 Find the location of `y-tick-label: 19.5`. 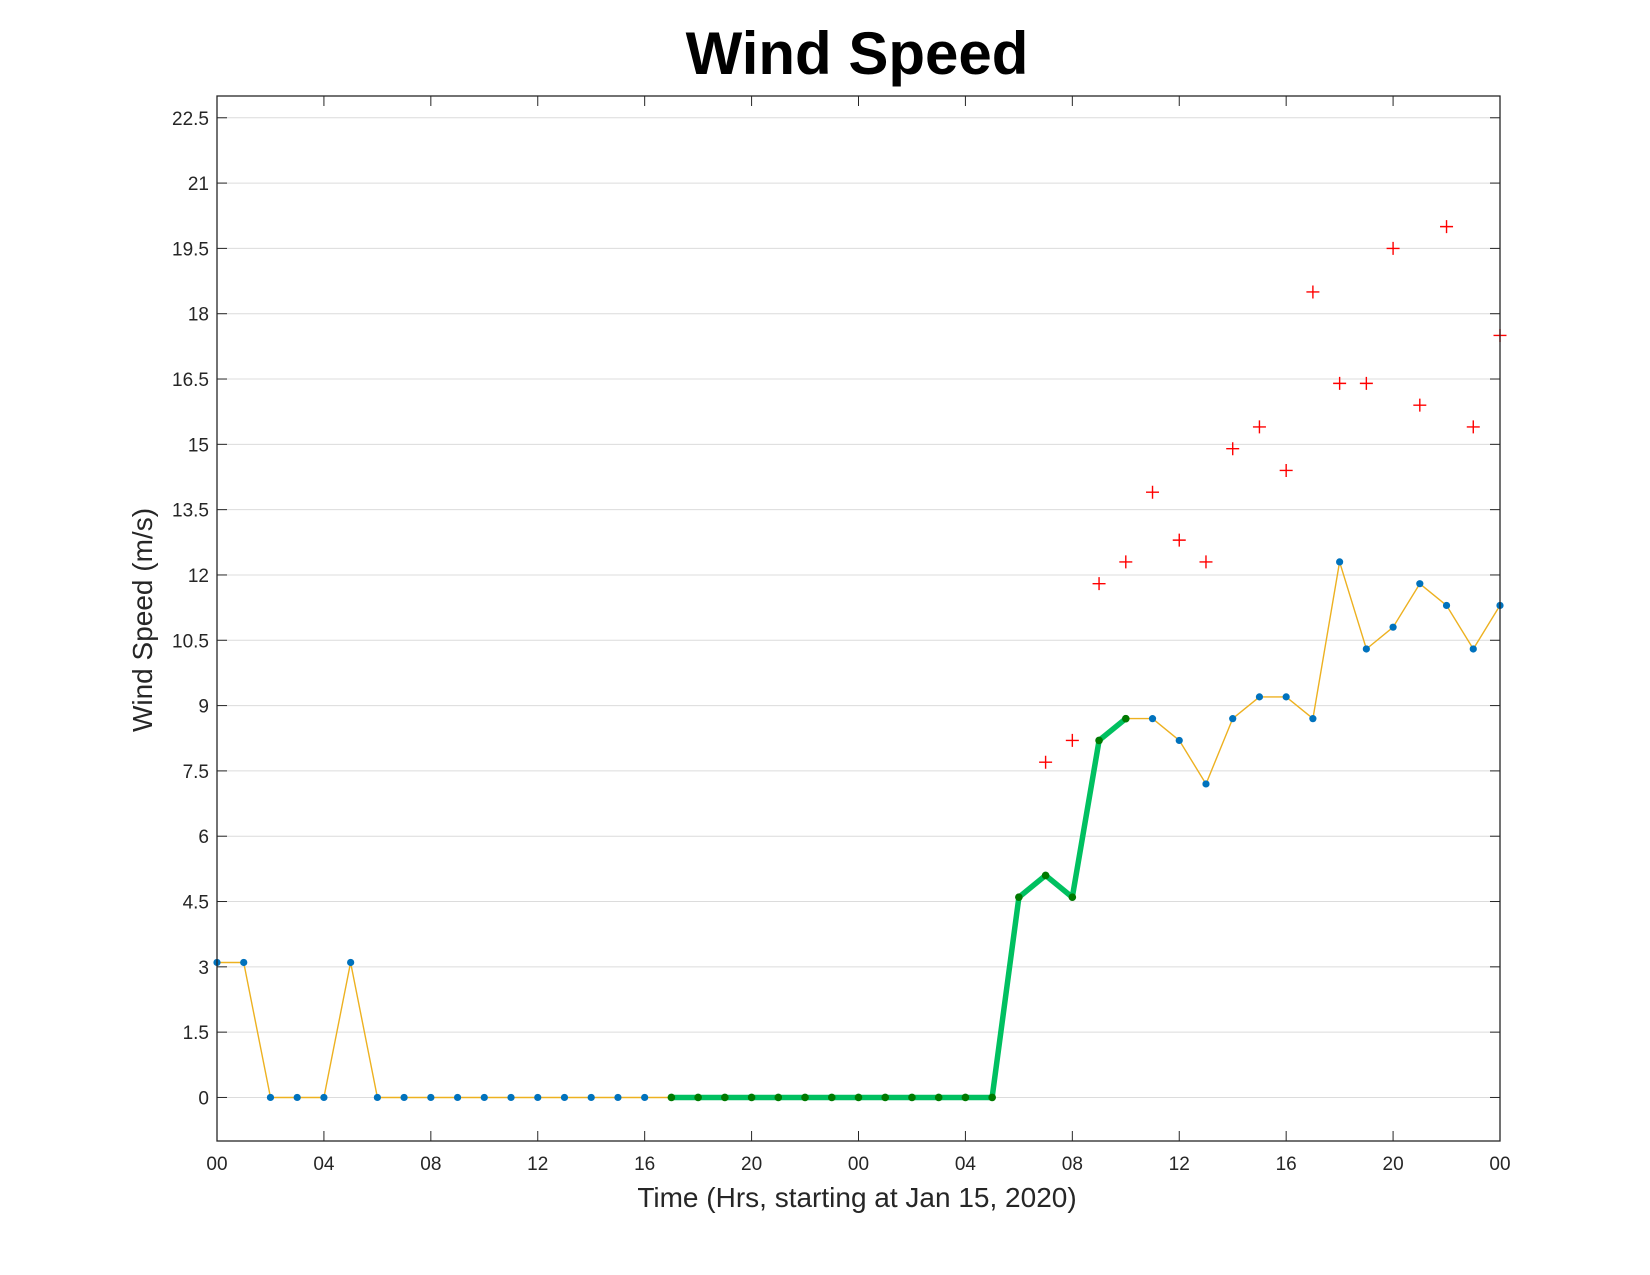

y-tick-label: 19.5 is located at coordinates (190, 249).